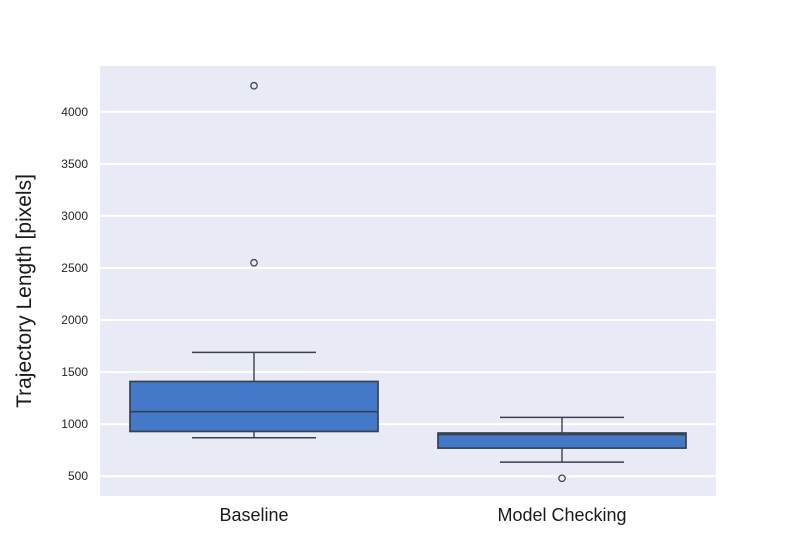  I want to click on y-tick-label: 1500, so click(74, 372).